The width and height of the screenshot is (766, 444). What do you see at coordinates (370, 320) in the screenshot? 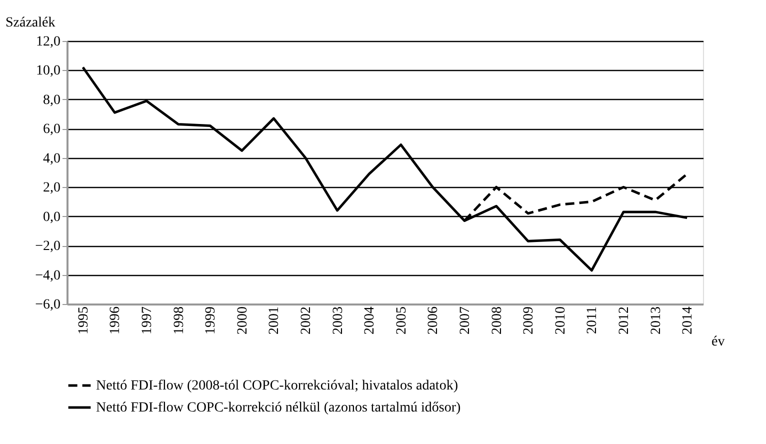
I see `x-tick-label: 2004` at bounding box center [370, 320].